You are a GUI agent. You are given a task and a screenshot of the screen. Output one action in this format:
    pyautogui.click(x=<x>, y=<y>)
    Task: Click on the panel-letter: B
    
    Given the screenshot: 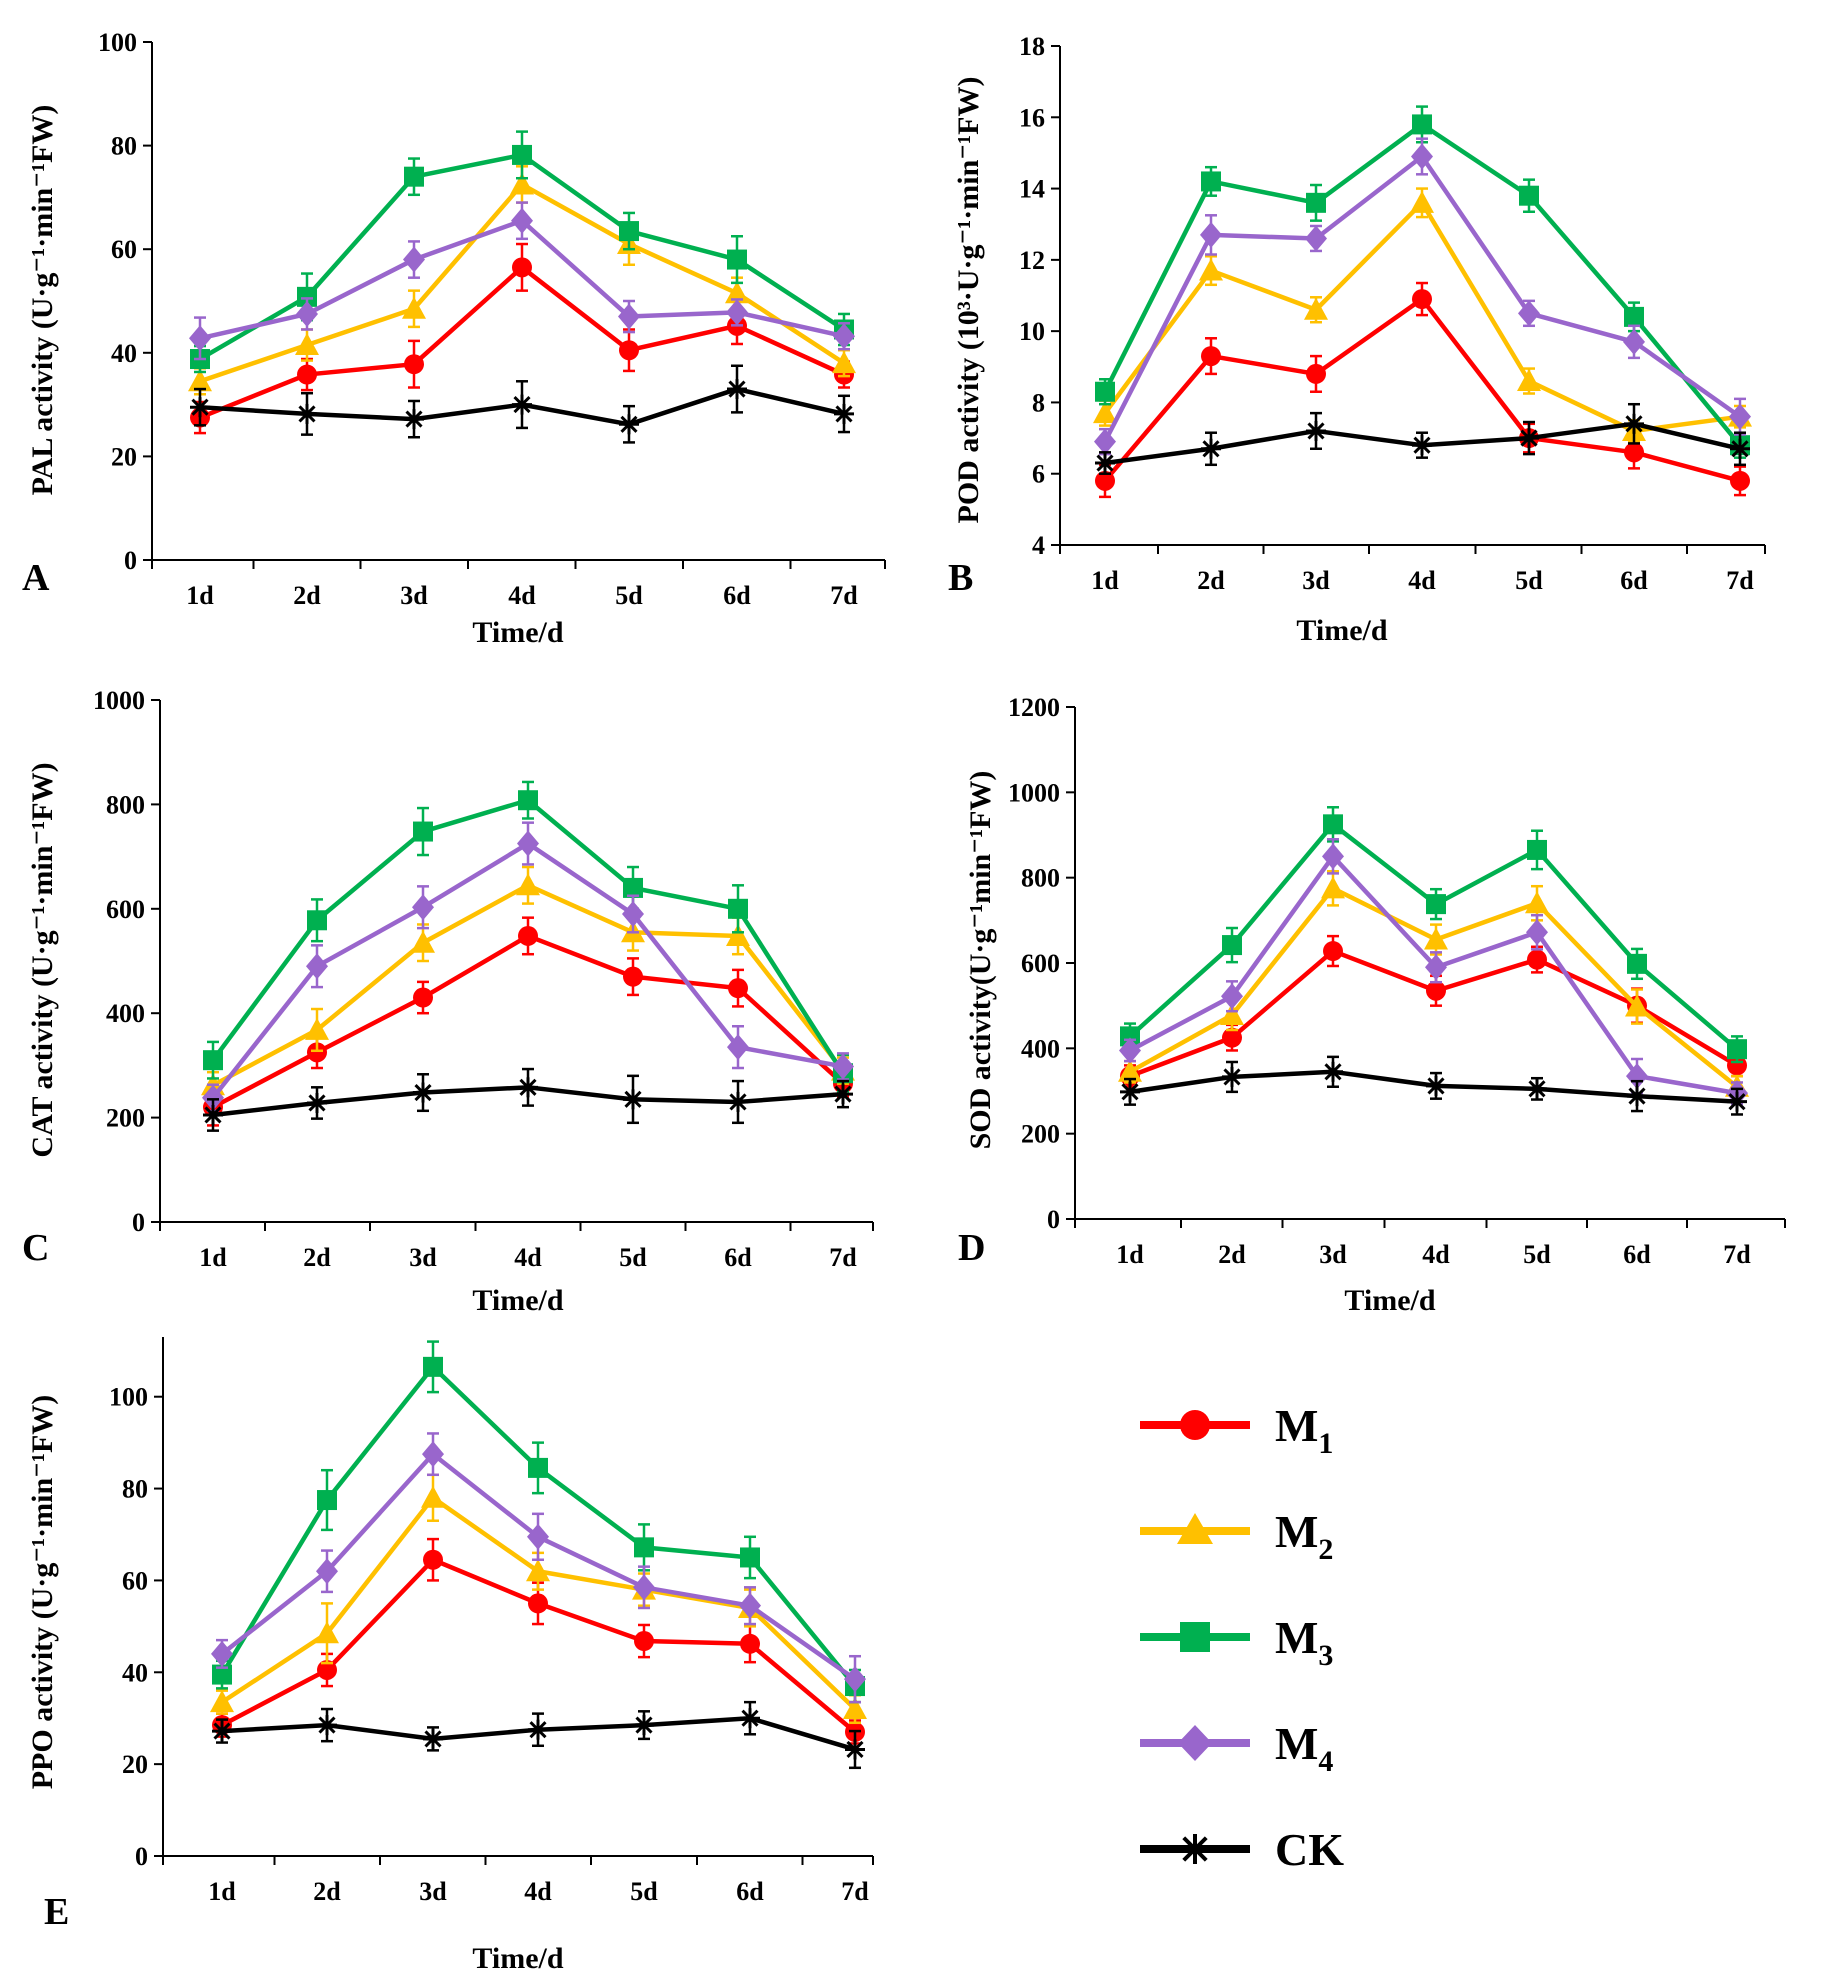 What is the action you would take?
    pyautogui.click(x=960, y=578)
    